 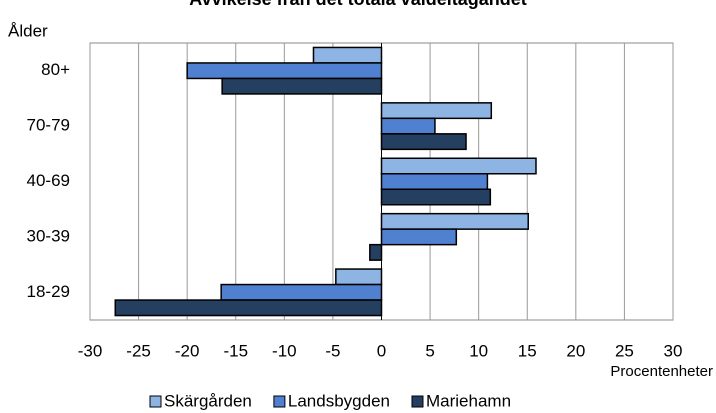 What do you see at coordinates (28, 30) in the screenshot?
I see `y-axis-label: Ålder` at bounding box center [28, 30].